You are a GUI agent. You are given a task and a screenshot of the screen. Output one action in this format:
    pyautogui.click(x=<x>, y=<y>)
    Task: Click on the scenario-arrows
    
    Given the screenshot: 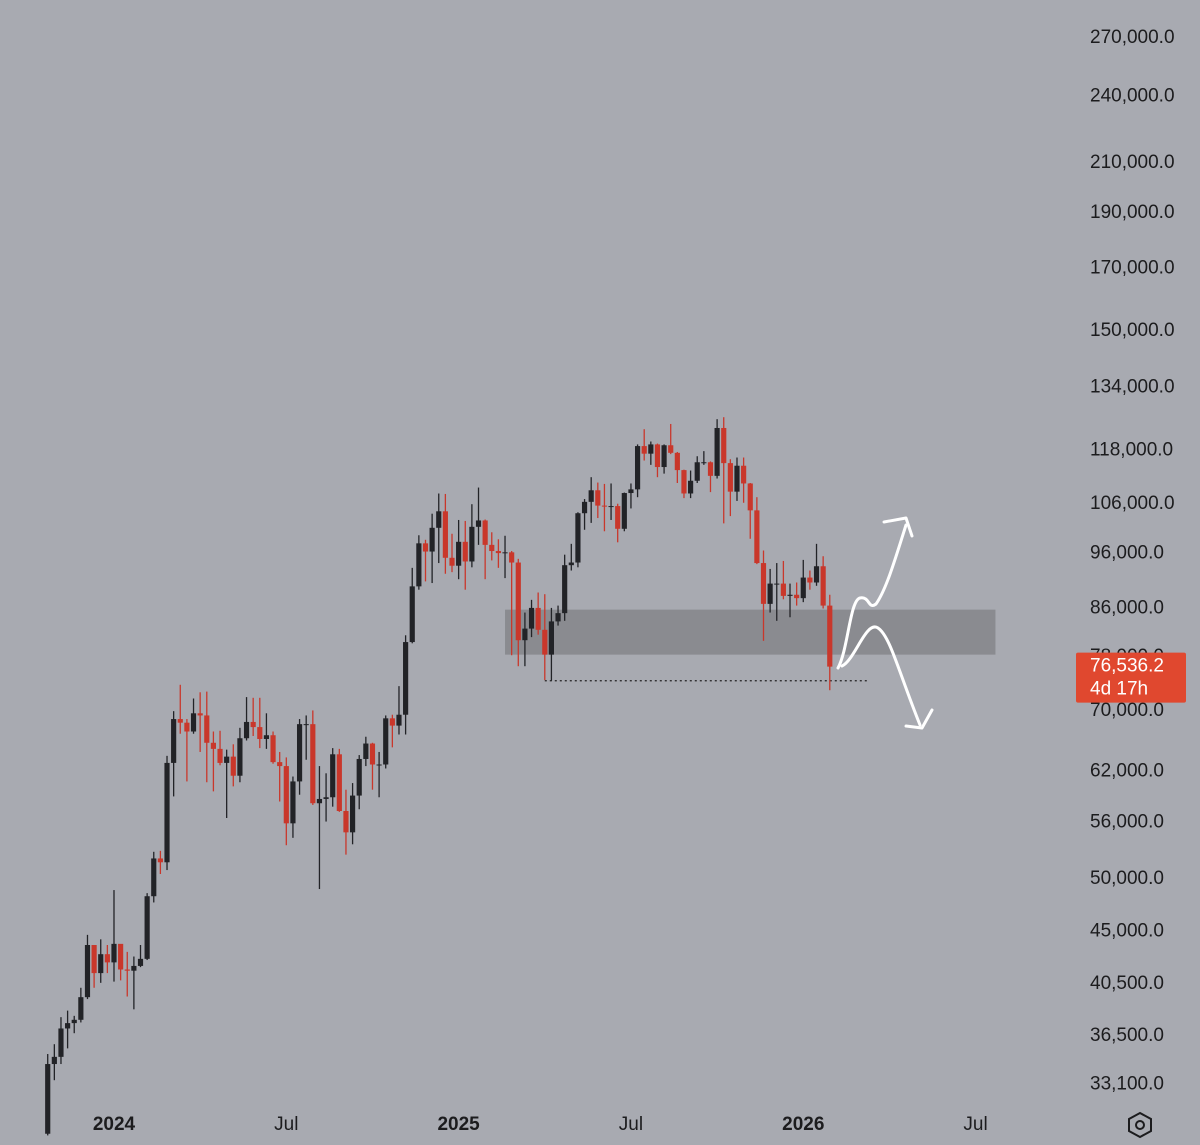 What is the action you would take?
    pyautogui.click(x=885, y=623)
    